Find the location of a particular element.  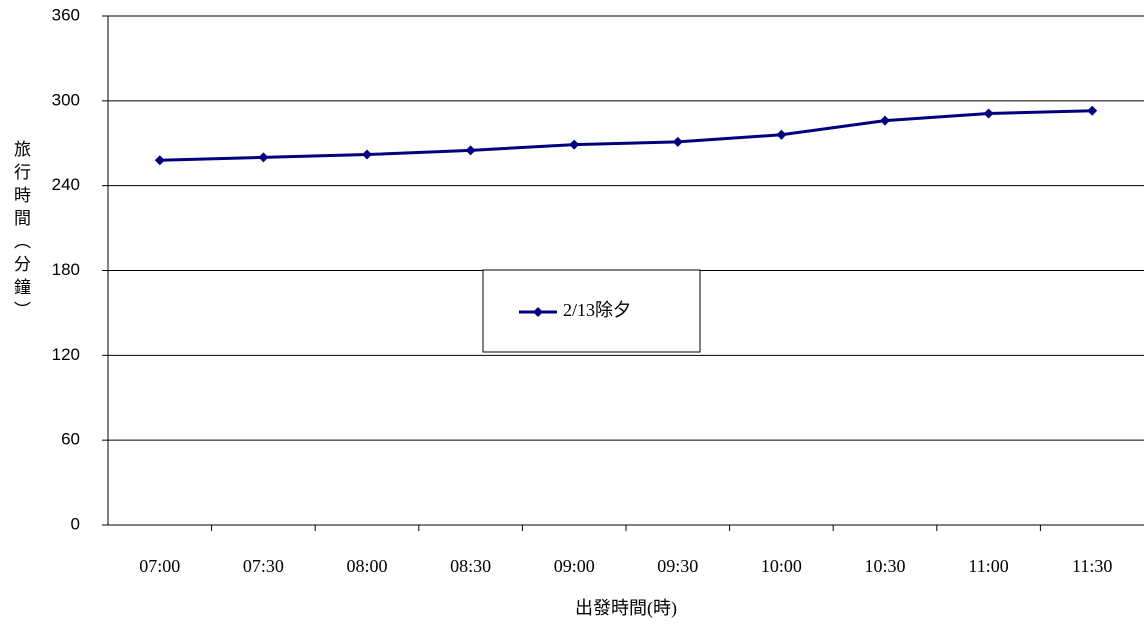

y-tick-label: 240 is located at coordinates (66, 184).